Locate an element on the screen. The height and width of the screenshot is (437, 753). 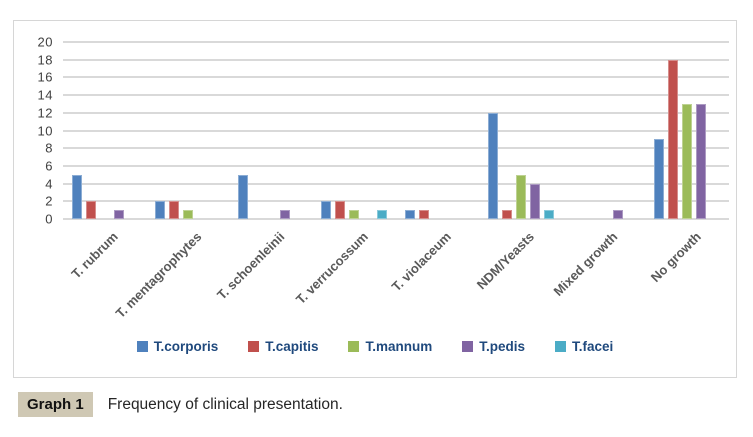
legend-label: T.capitis is located at coordinates (292, 346).